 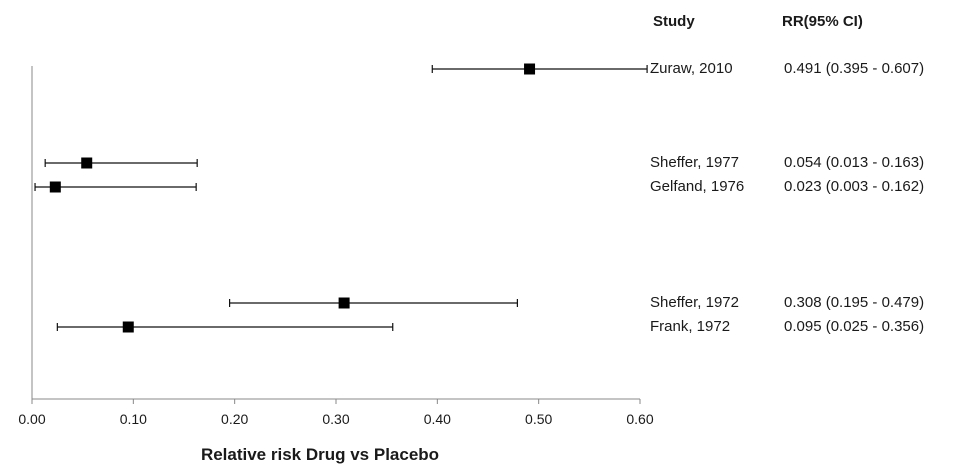 I want to click on x-tick-label: 0.10, so click(x=133, y=419).